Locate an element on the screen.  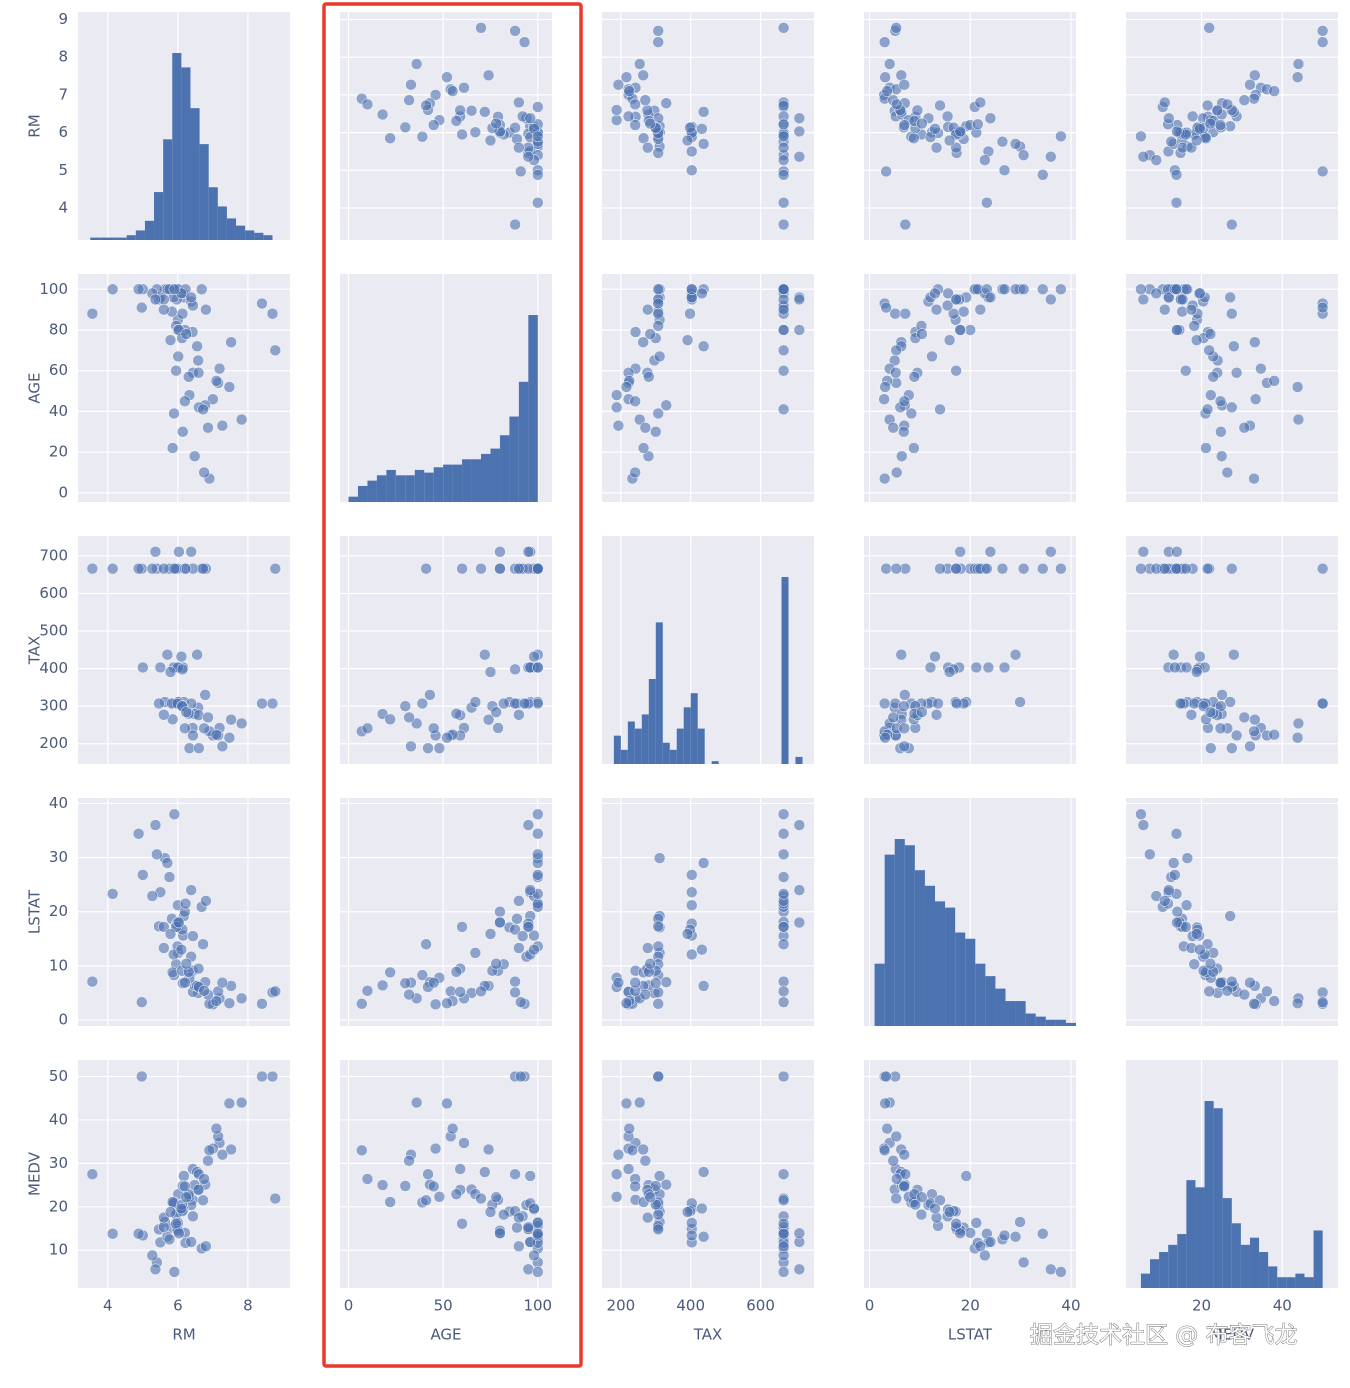
panel-background is located at coordinates (708, 650).